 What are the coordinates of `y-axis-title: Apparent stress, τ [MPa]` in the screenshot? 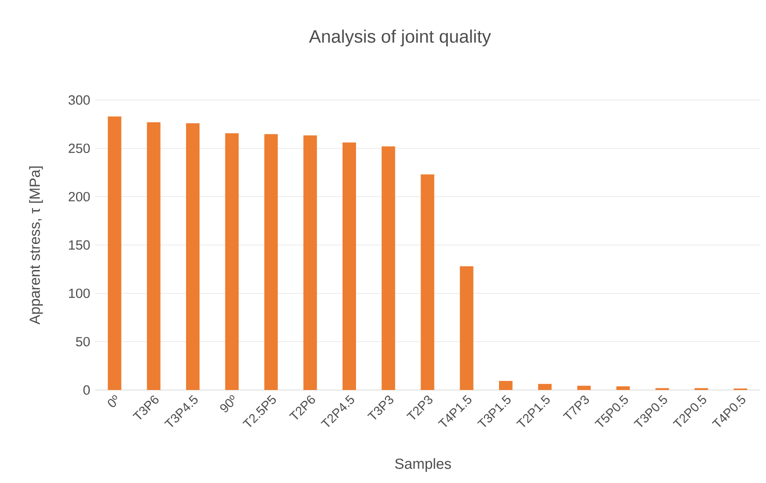 It's located at (36, 245).